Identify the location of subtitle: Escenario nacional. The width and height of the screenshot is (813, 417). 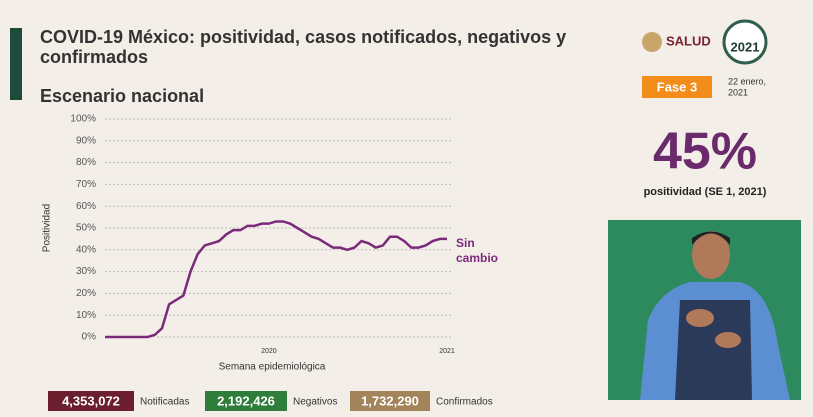
(122, 96).